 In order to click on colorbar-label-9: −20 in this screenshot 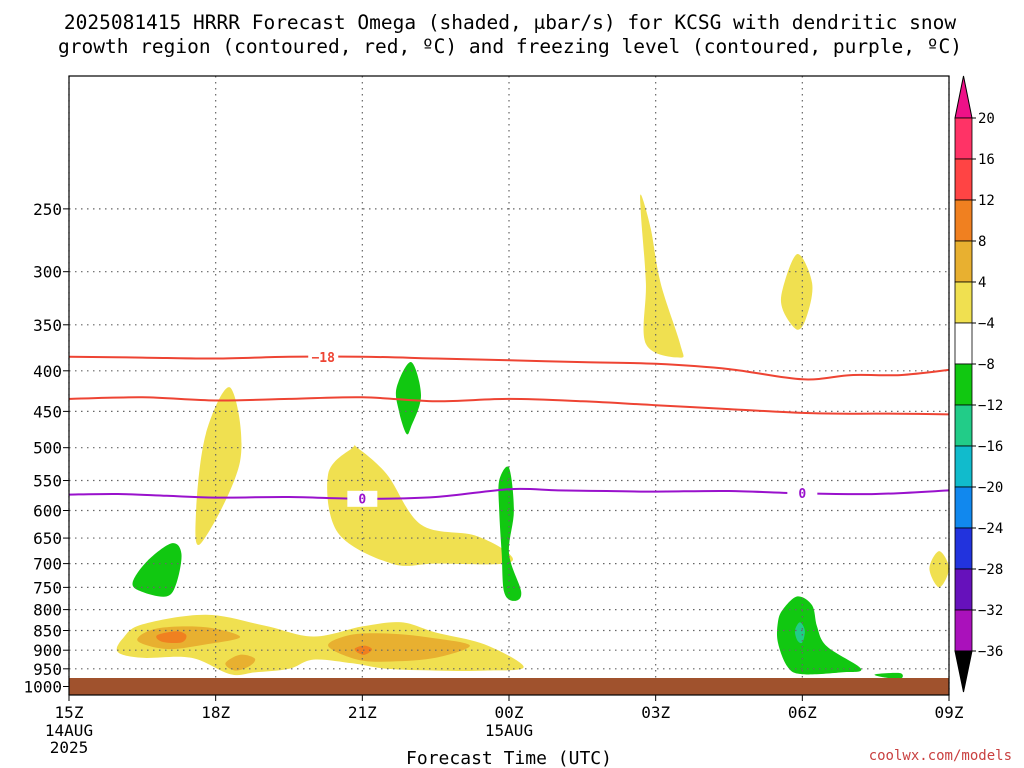, I will do `click(990, 488)`.